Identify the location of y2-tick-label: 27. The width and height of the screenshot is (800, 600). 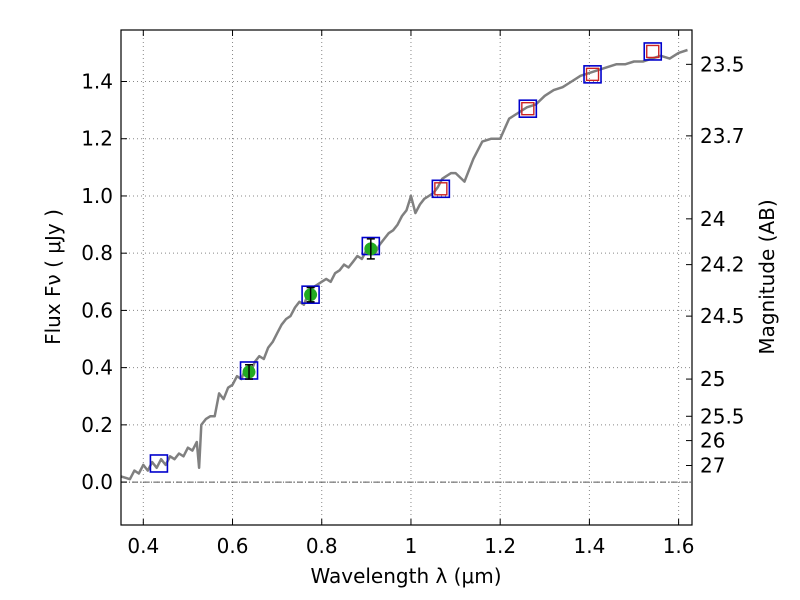
(712, 465).